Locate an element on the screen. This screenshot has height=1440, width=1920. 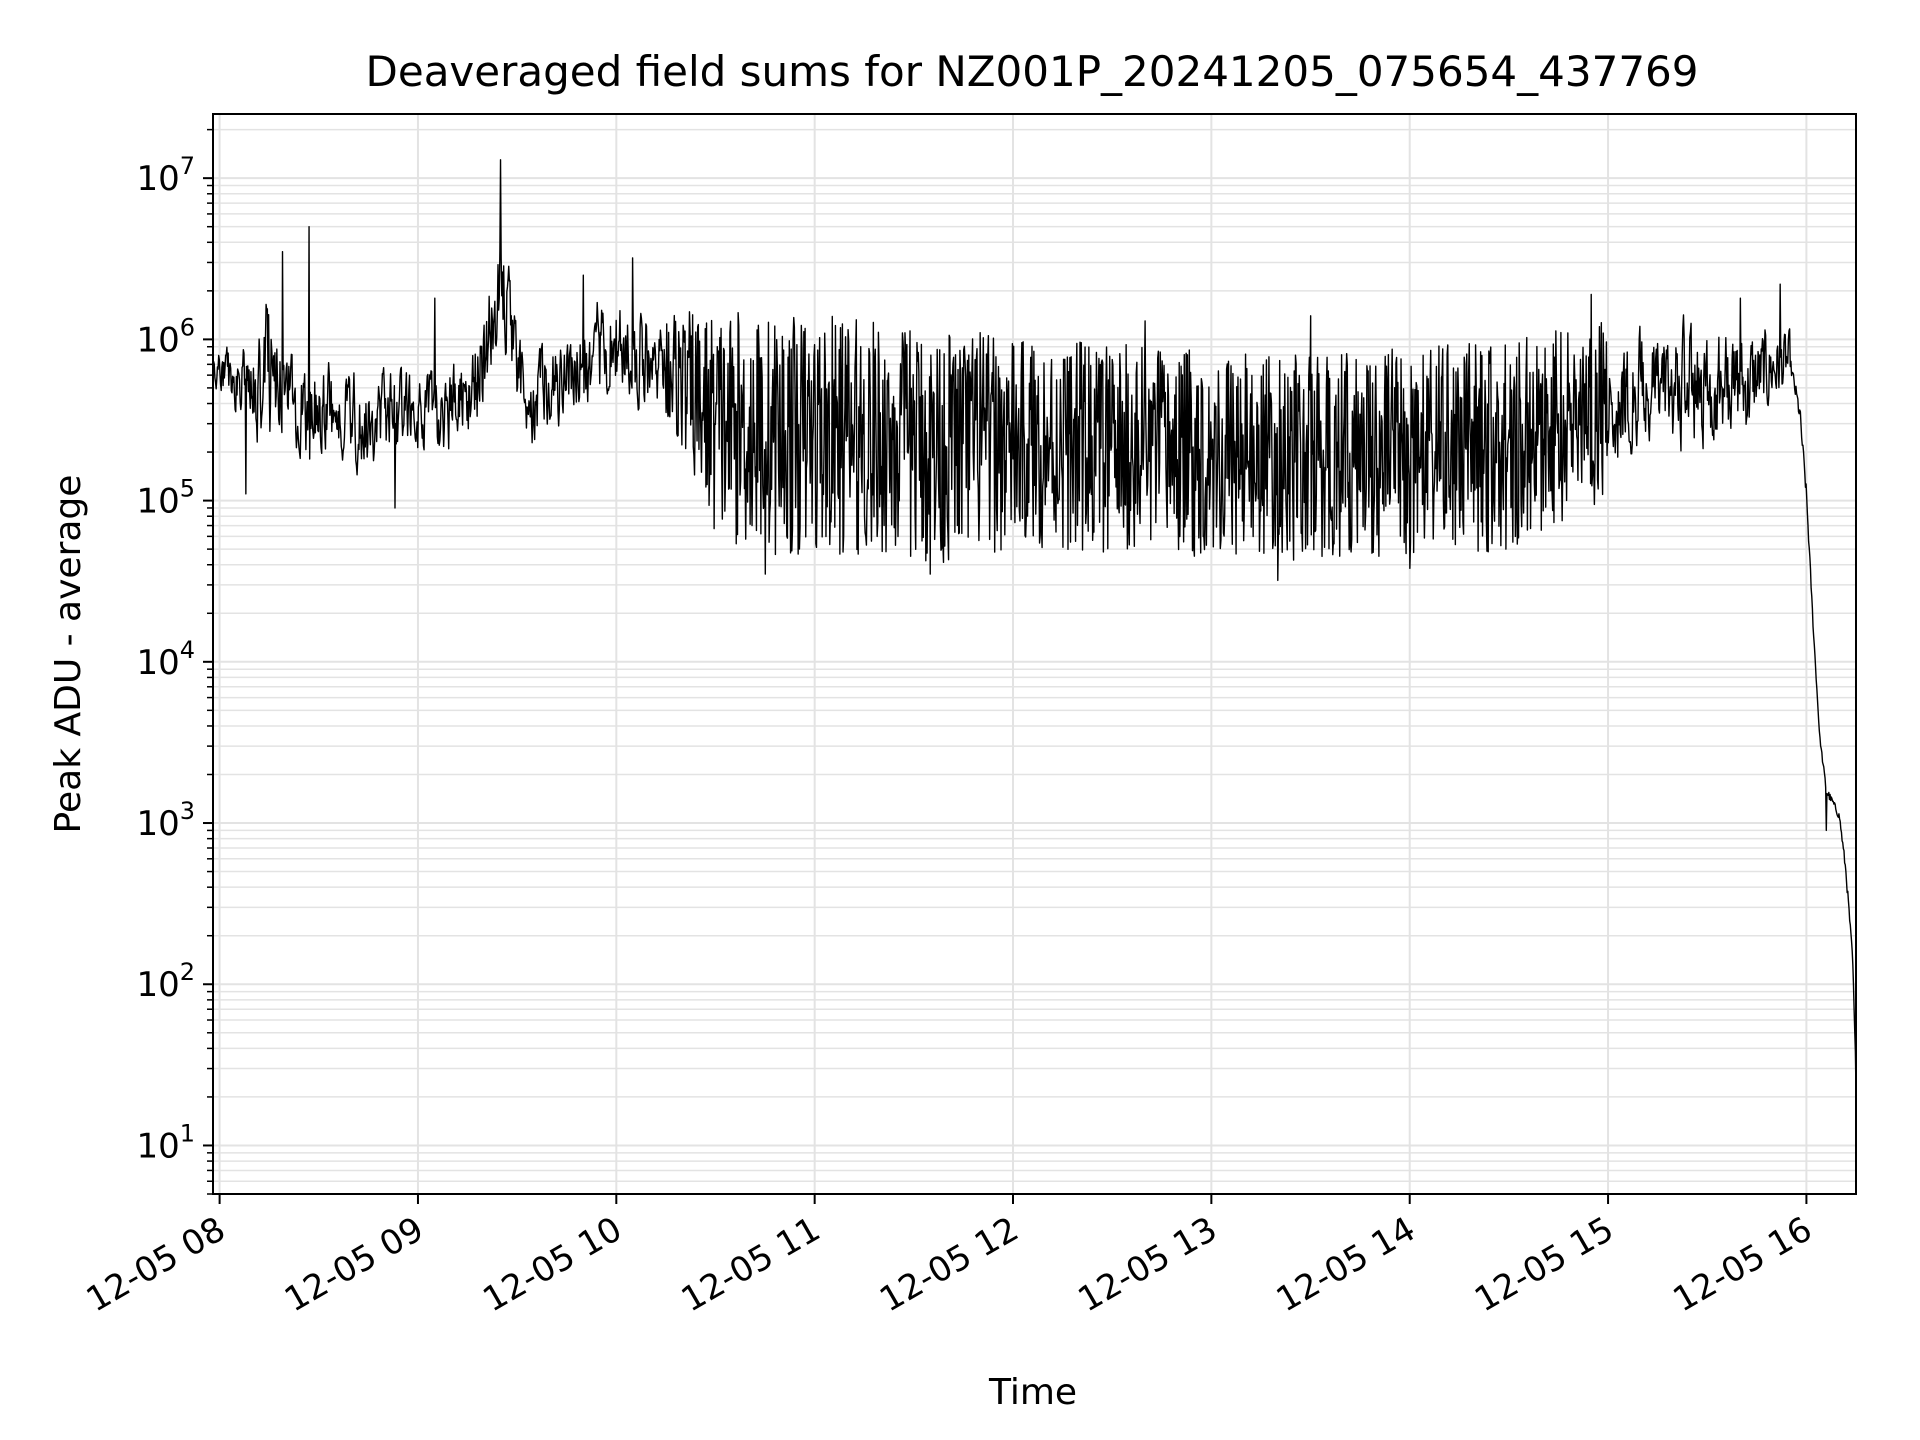
y-tick-label: 10² is located at coordinates (165, 981).